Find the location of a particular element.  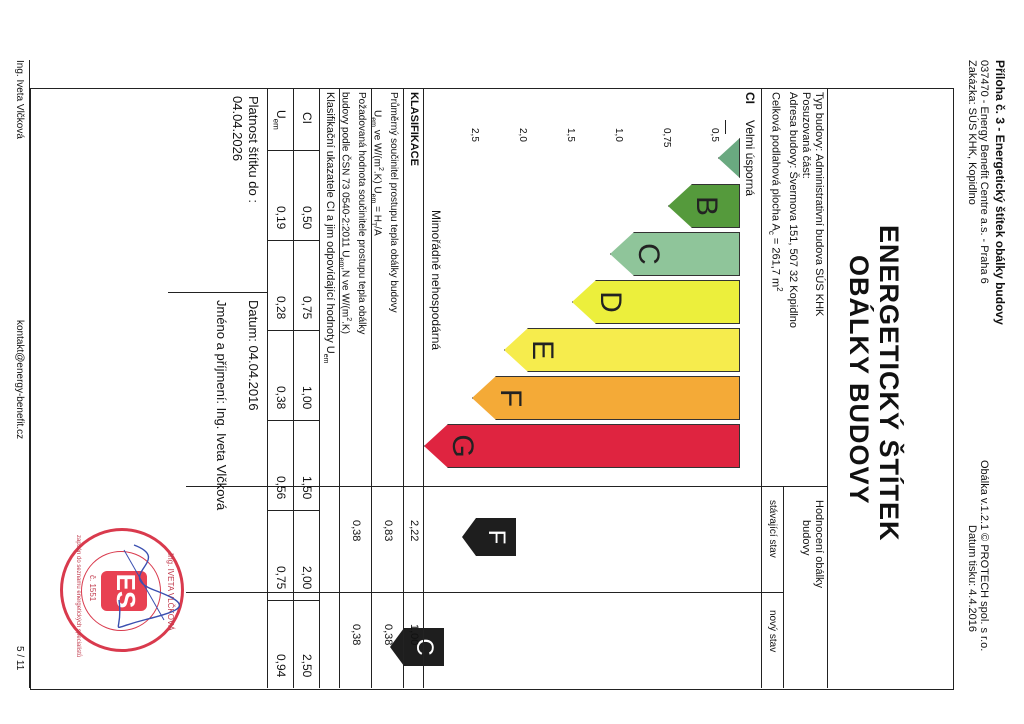

energy-class-bar-c: C is located at coordinates (675, 254).